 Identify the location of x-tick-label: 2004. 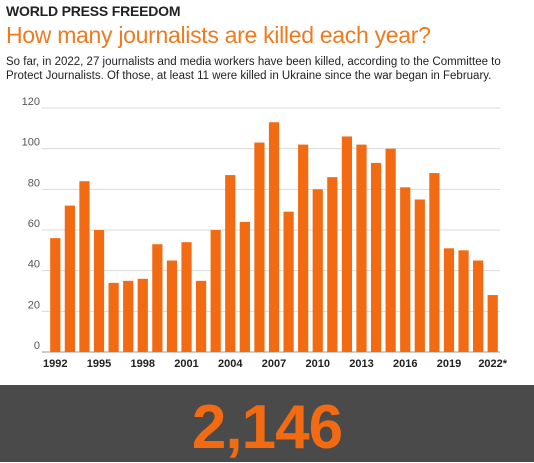
(230, 364).